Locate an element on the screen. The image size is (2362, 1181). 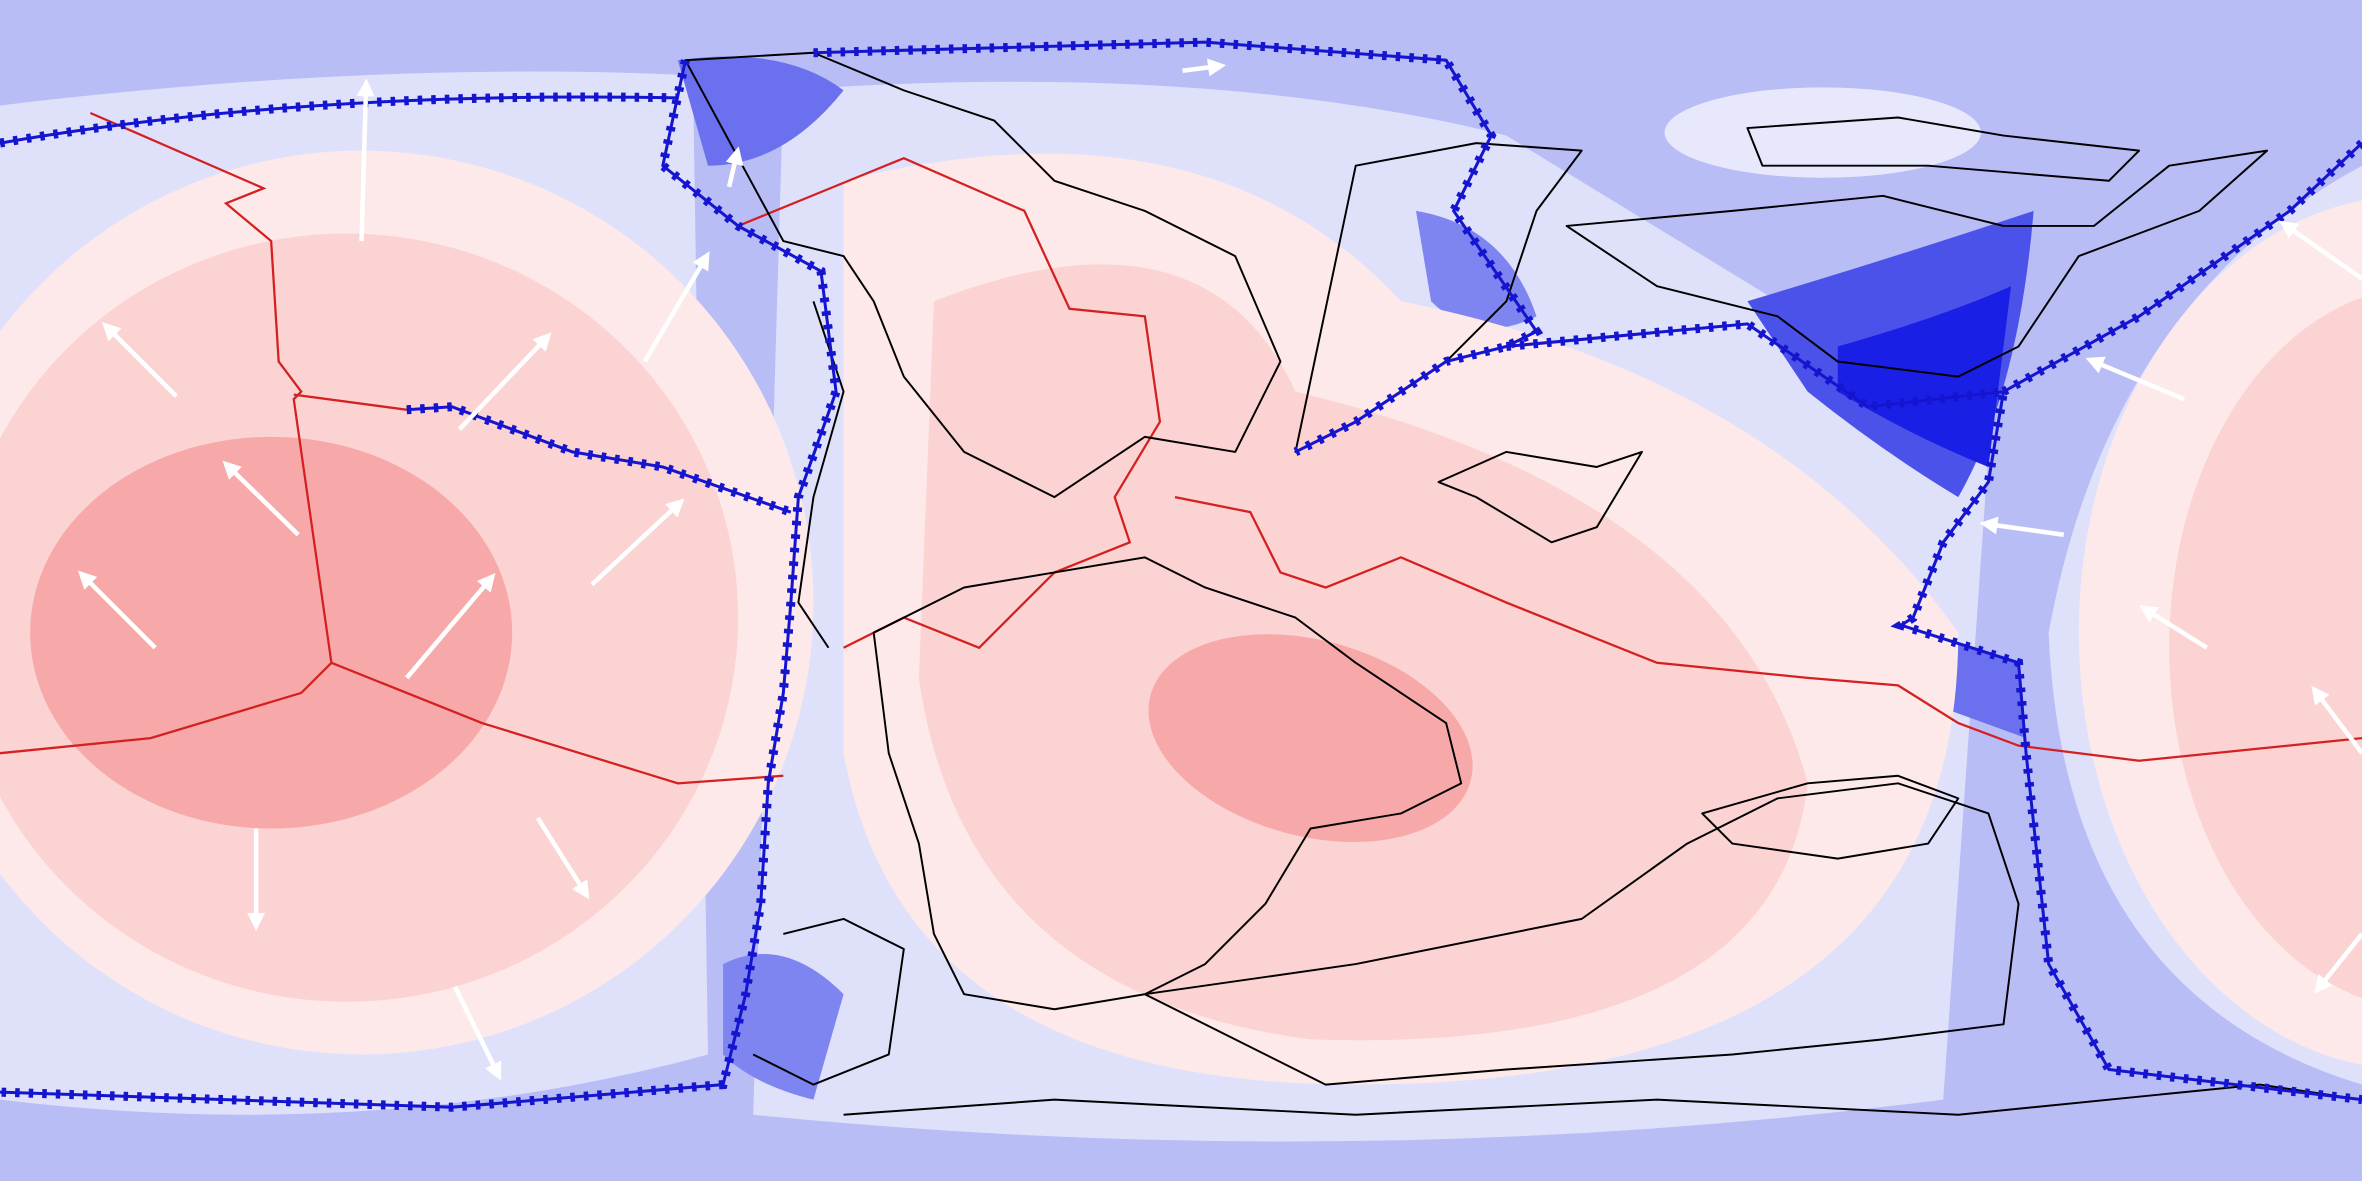
subduction-teeth is located at coordinates (599, 459).